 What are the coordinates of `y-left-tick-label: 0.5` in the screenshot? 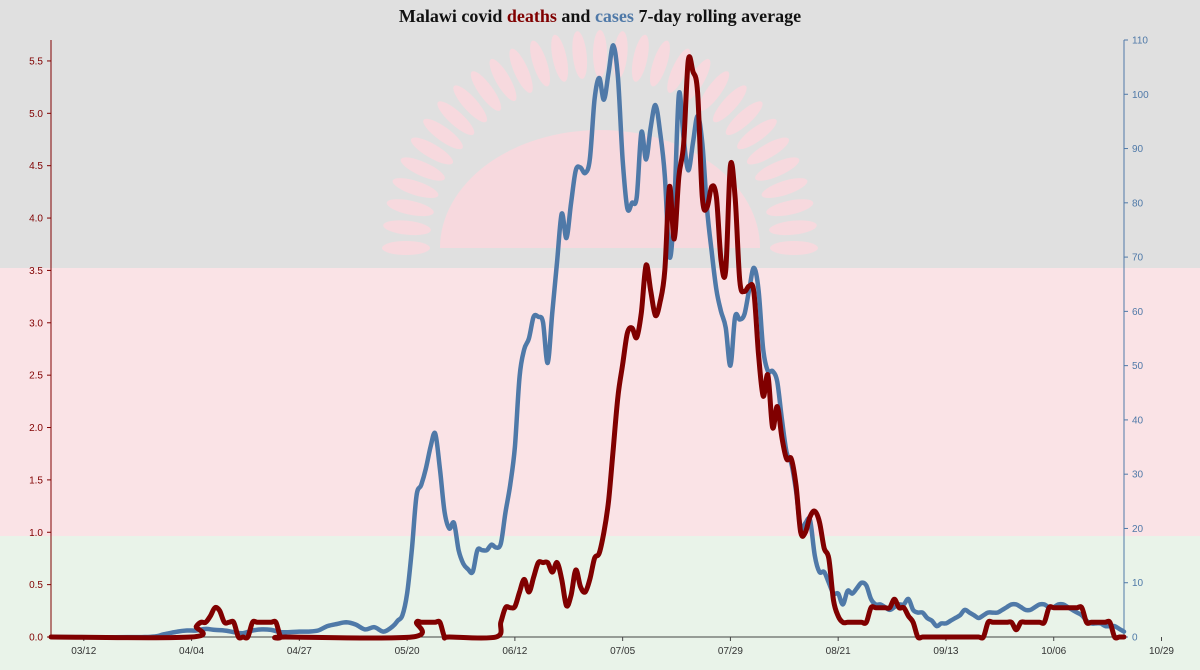 It's located at (36, 585).